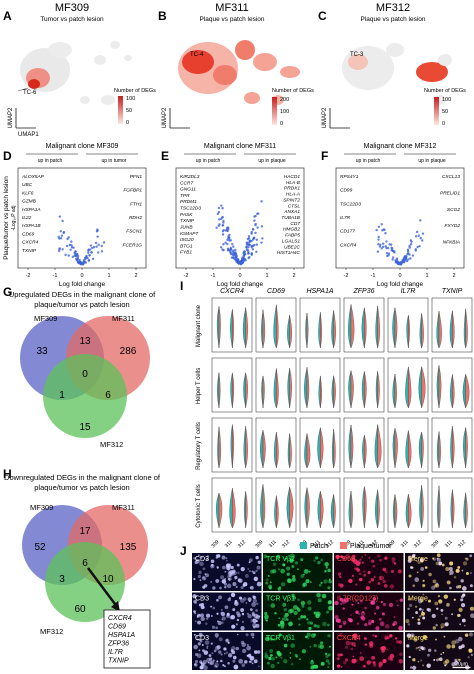 This screenshot has height=674, width=474. Describe the element at coordinates (130, 99) in the screenshot. I see `legend-tick: 100` at that location.